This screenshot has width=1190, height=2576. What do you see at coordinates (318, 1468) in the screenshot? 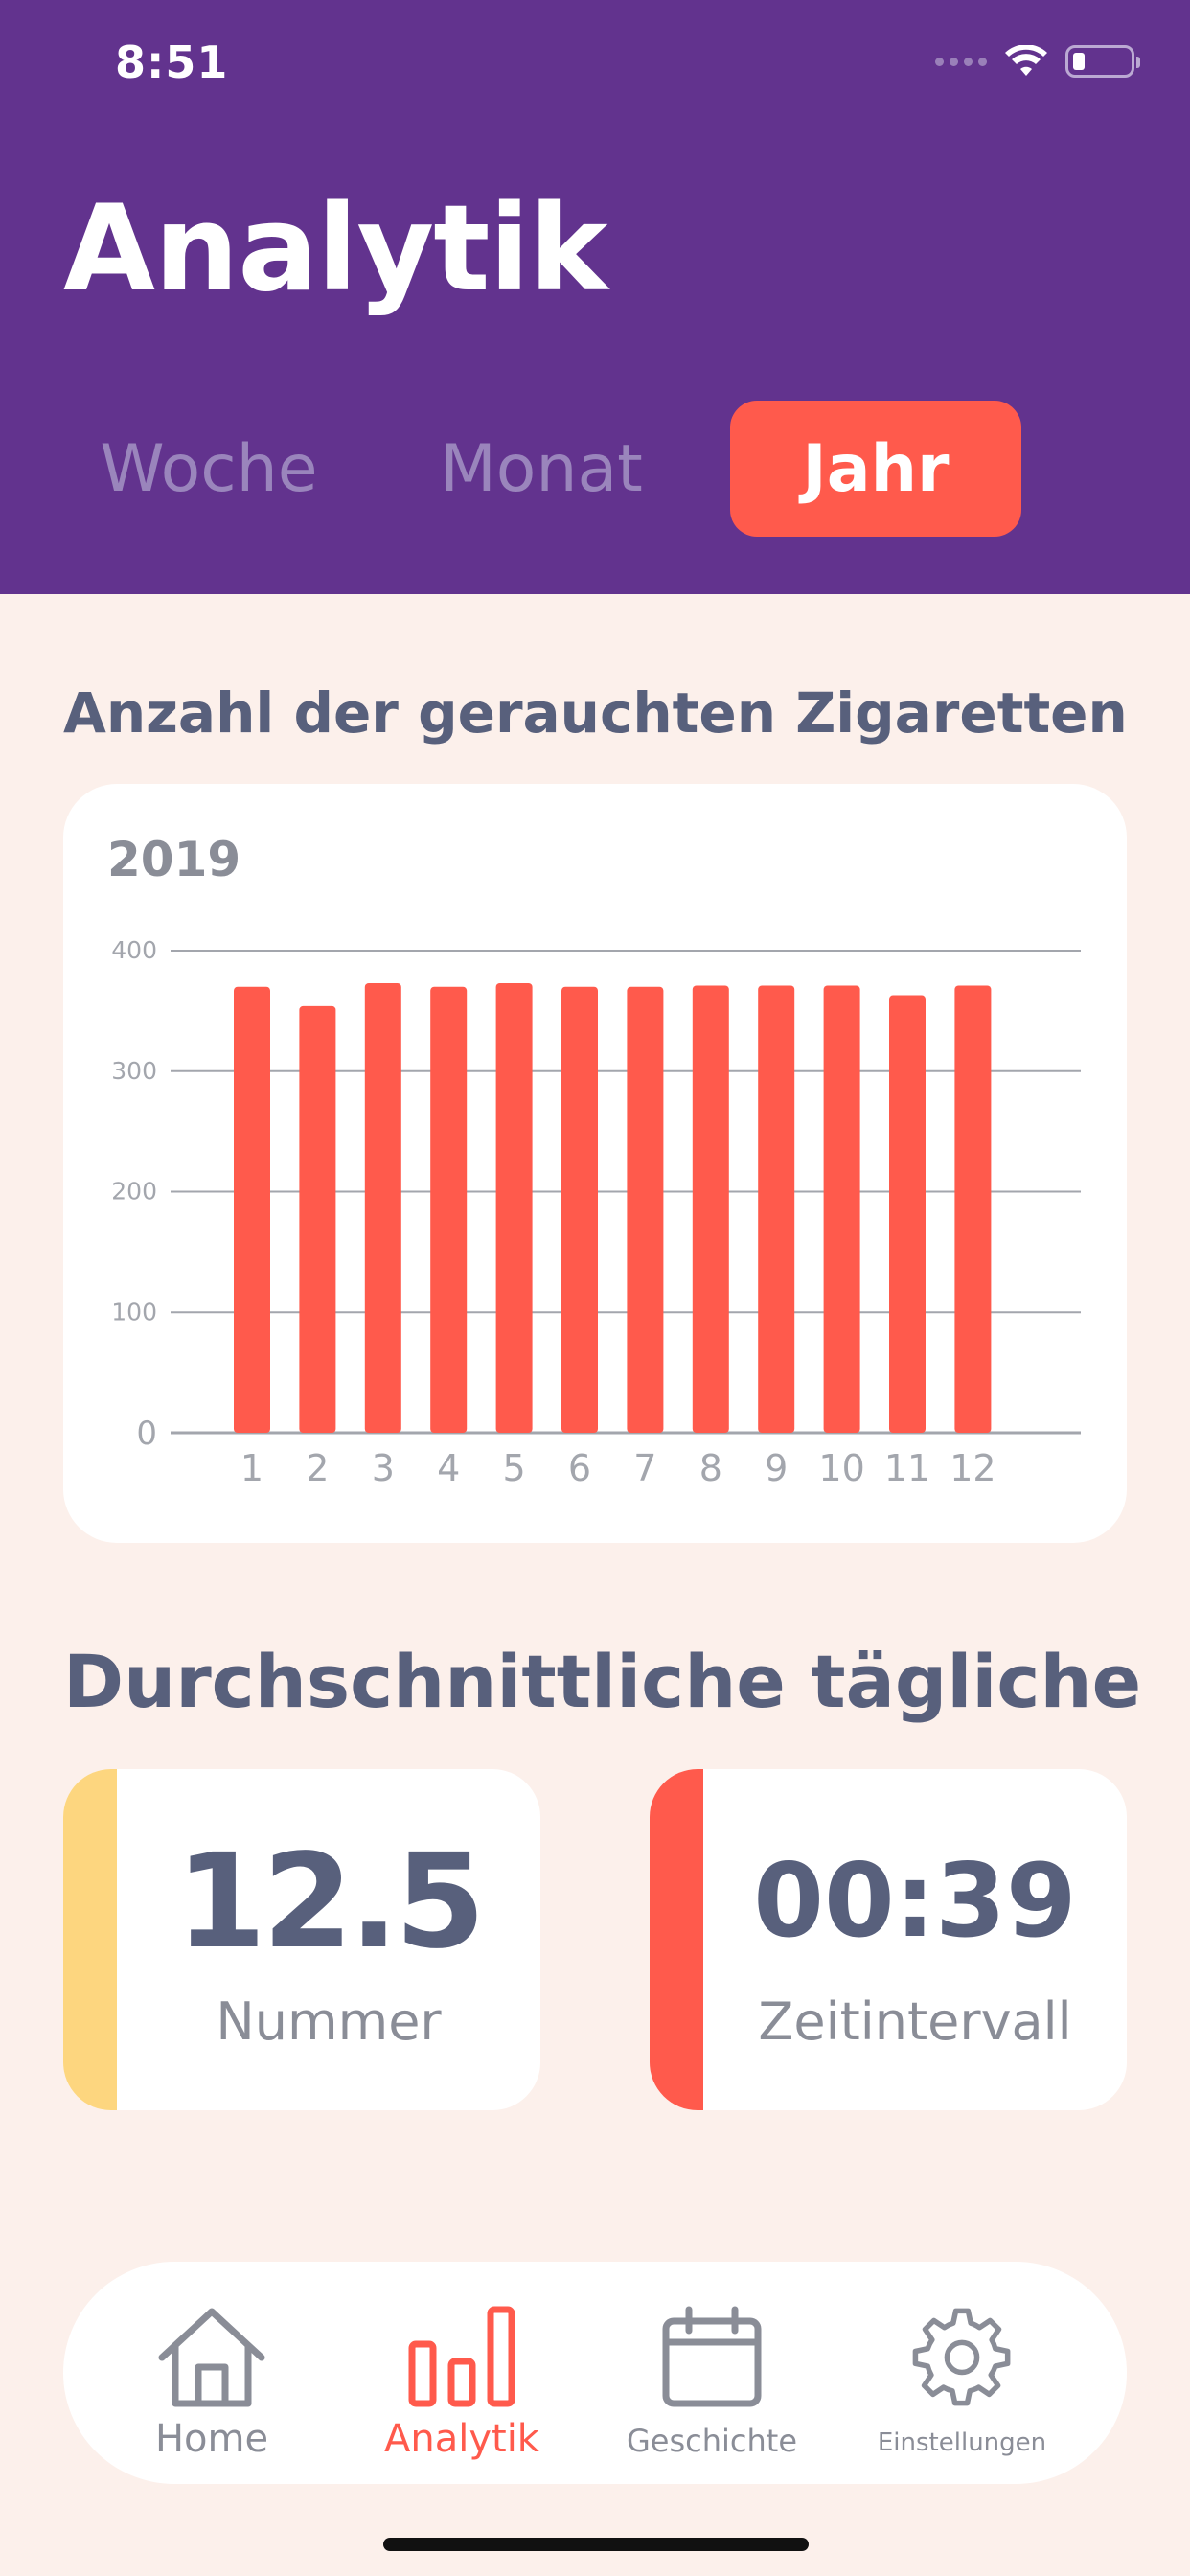
I see `x-tick-label: 2` at bounding box center [318, 1468].